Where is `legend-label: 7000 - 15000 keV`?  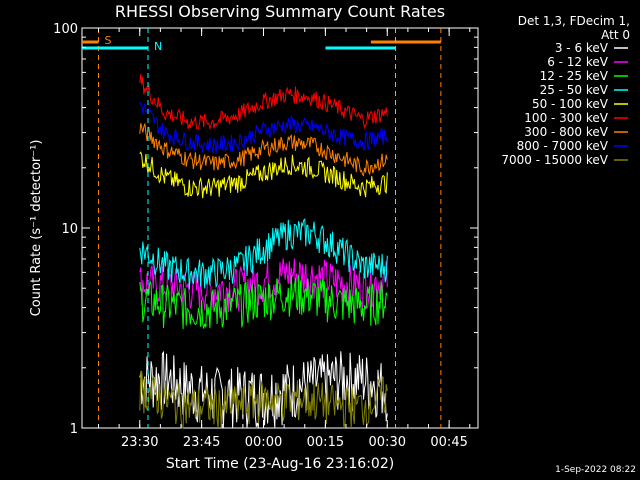
legend-label: 7000 - 15000 keV is located at coordinates (554, 160).